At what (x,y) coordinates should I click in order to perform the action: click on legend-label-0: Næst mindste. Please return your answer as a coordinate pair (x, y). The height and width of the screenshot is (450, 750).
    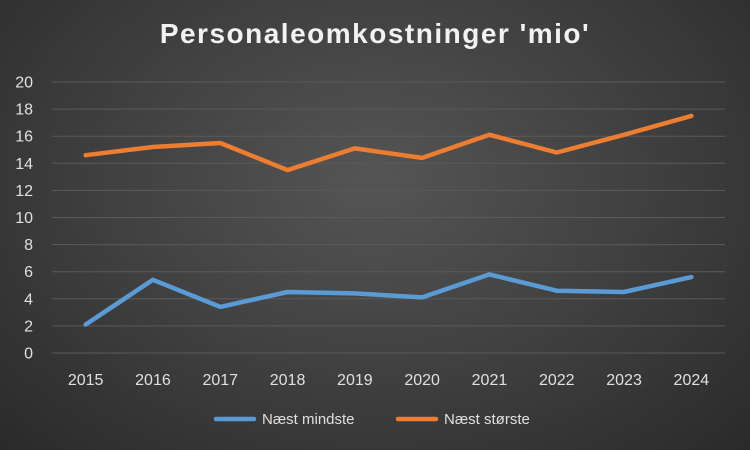
    Looking at the image, I should click on (308, 419).